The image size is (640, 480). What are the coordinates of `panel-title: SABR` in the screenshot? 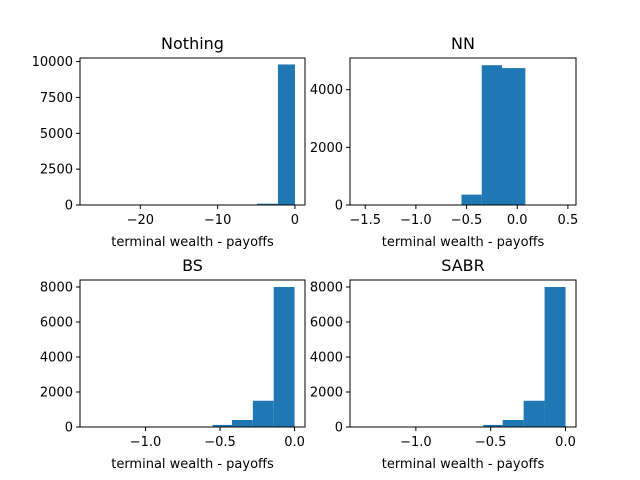 It's located at (463, 265).